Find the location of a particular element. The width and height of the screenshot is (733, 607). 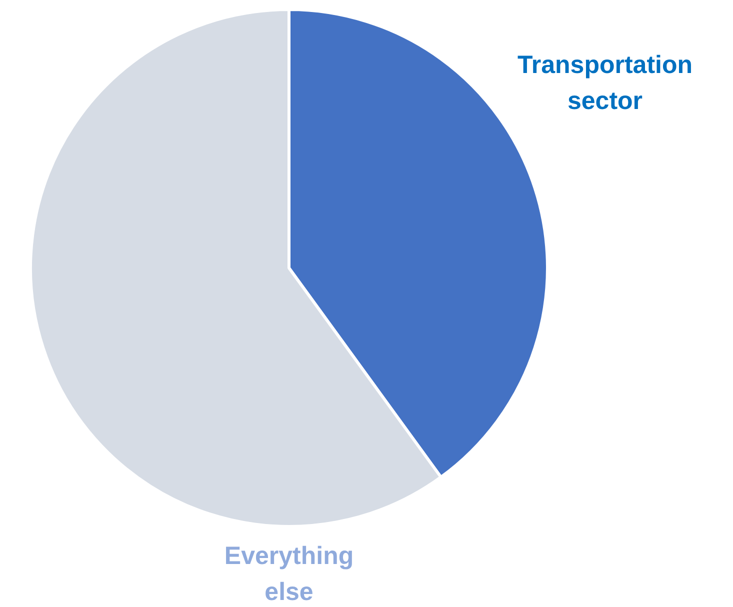

slice-label: Everything else is located at coordinates (289, 574).